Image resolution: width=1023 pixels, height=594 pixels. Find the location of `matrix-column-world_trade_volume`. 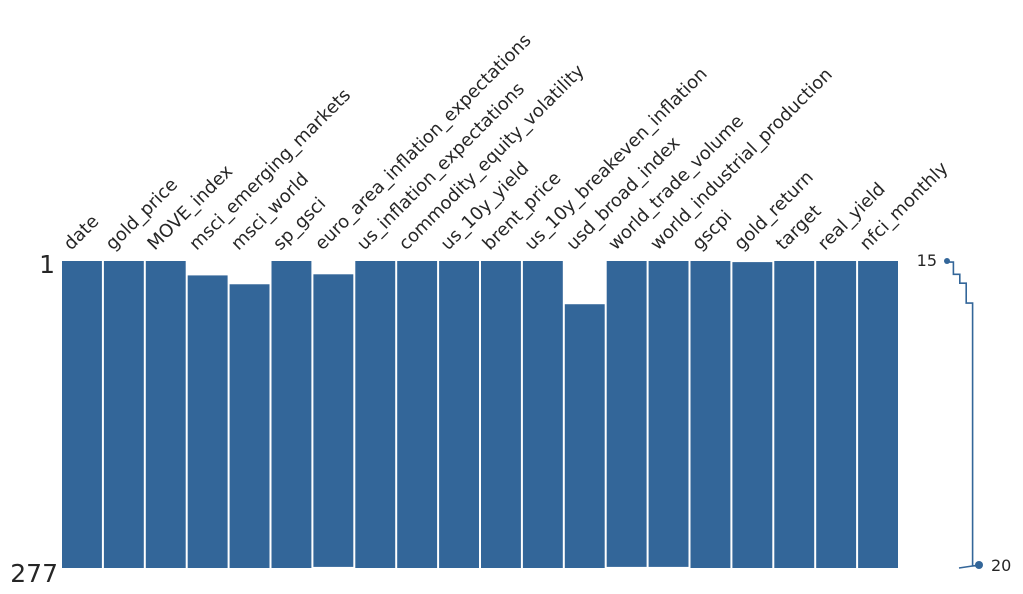

matrix-column-world_trade_volume is located at coordinates (626, 414).